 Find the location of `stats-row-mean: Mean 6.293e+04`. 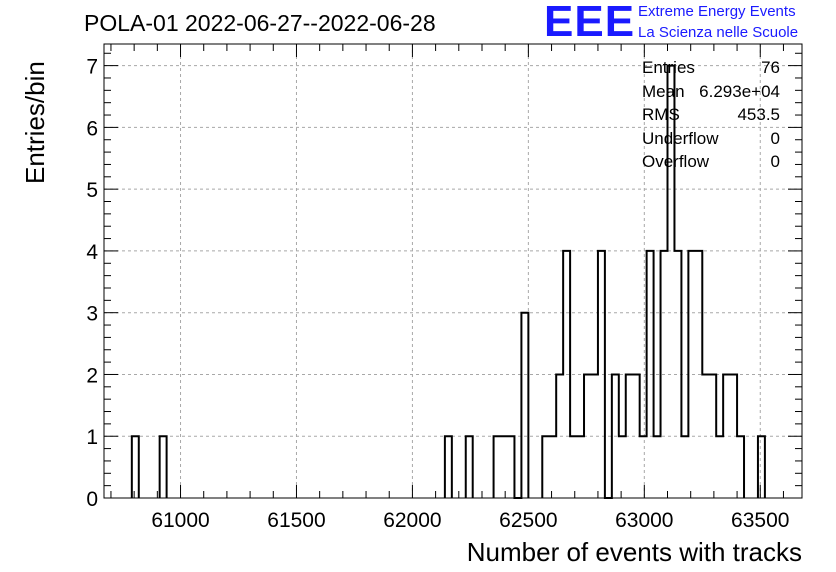

stats-row-mean: Mean 6.293e+04 is located at coordinates (711, 94).